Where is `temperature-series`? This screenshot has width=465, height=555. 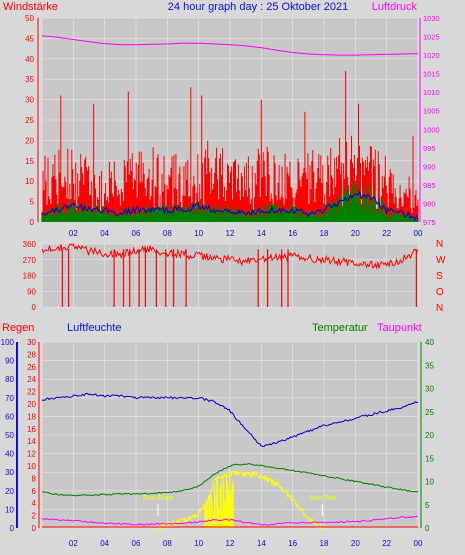 temperature-series is located at coordinates (230, 480).